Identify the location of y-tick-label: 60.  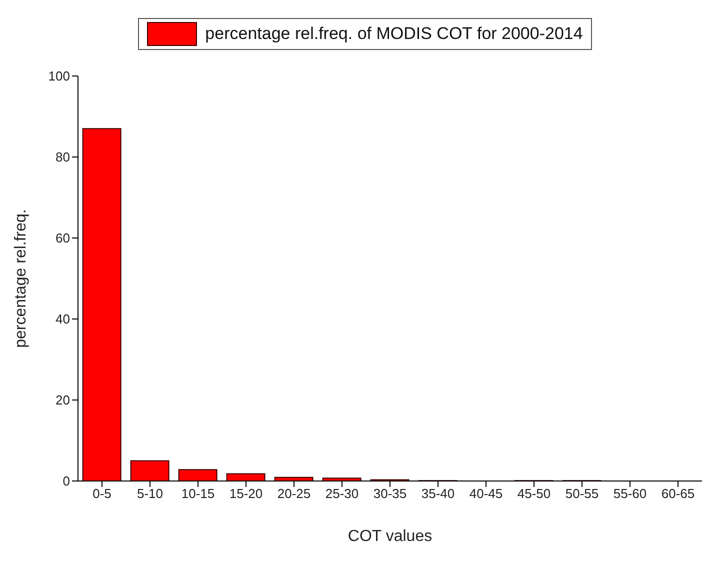
(63, 238).